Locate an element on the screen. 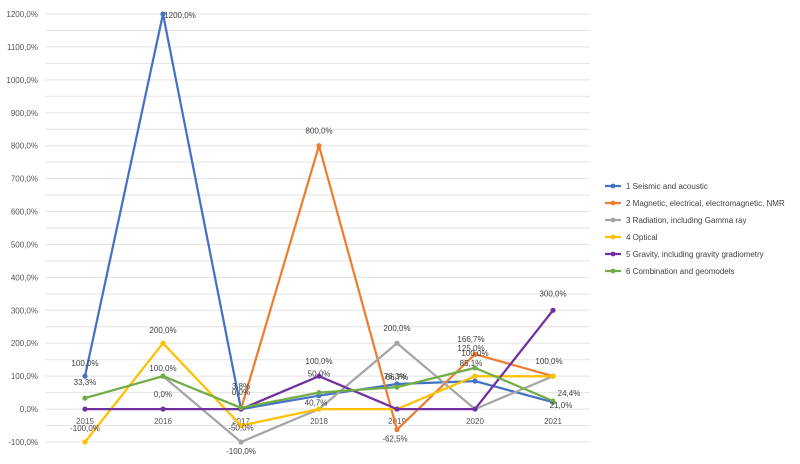 Image resolution: width=800 pixels, height=464 pixels. legend-item: 1 Seismic and acoustic is located at coordinates (656, 186).